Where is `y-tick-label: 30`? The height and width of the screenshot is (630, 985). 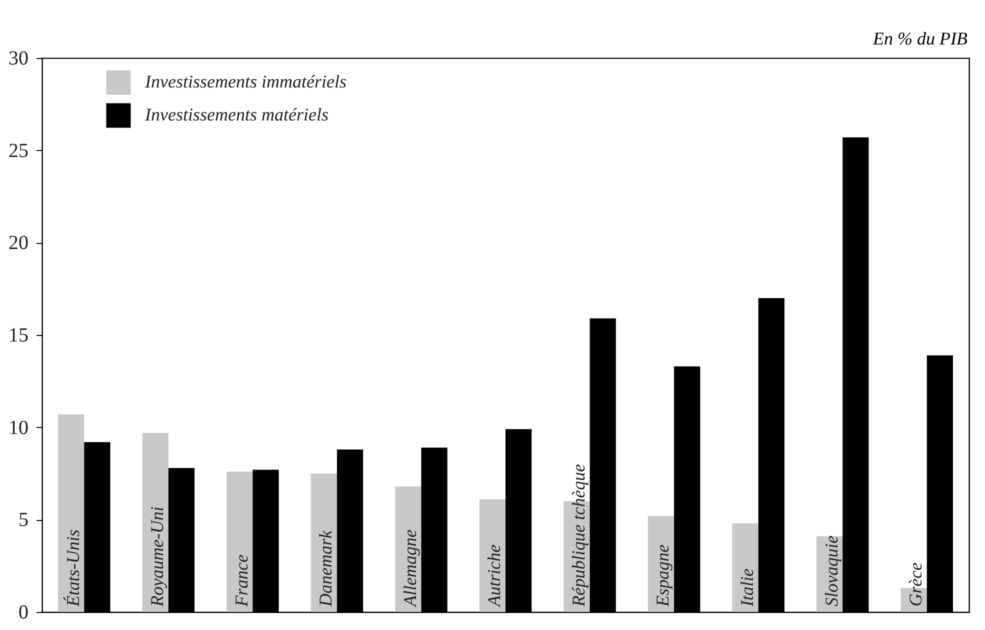
y-tick-label: 30 is located at coordinates (18, 59).